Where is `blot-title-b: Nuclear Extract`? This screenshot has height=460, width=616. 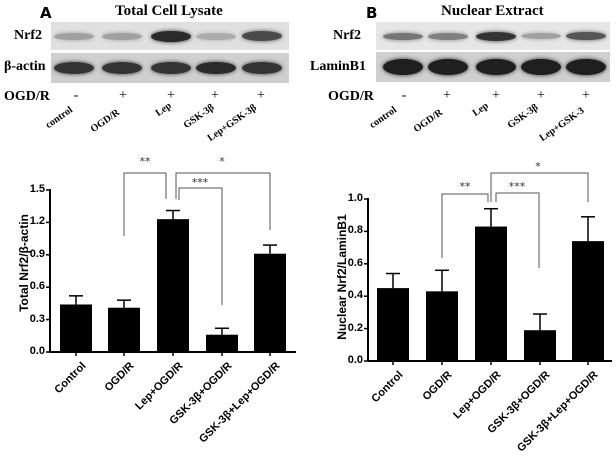
blot-title-b: Nuclear Extract is located at coordinates (492, 11).